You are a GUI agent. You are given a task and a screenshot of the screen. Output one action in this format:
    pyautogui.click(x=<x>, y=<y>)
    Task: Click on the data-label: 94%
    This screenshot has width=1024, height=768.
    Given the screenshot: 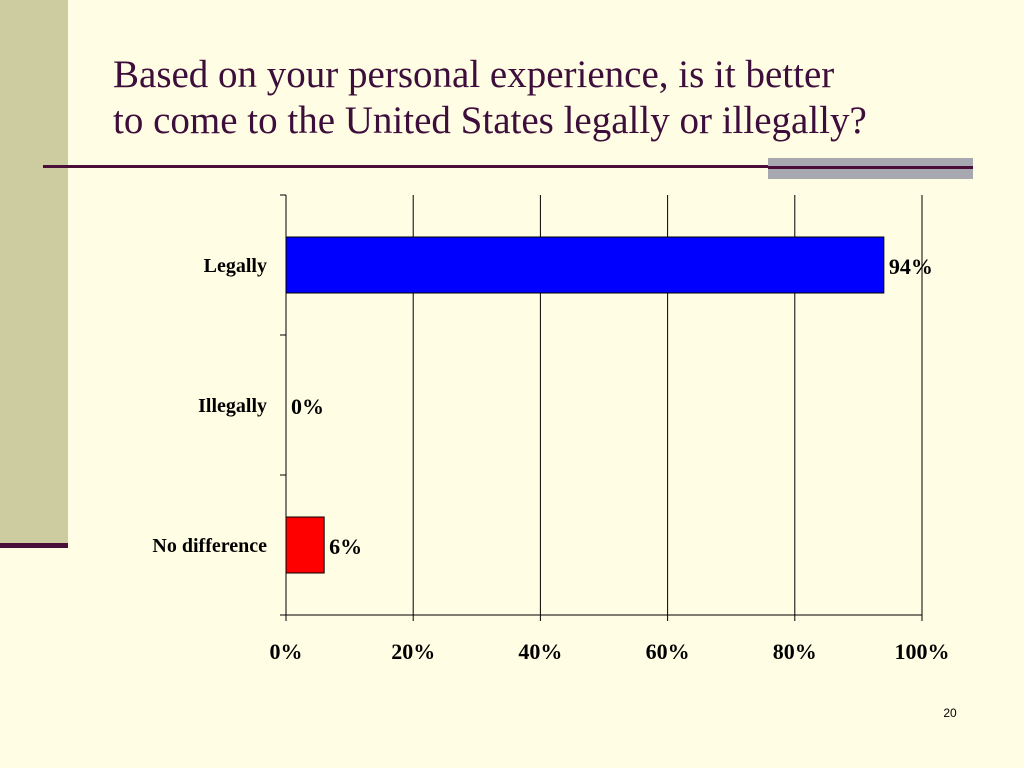 What is the action you would take?
    pyautogui.click(x=911, y=266)
    